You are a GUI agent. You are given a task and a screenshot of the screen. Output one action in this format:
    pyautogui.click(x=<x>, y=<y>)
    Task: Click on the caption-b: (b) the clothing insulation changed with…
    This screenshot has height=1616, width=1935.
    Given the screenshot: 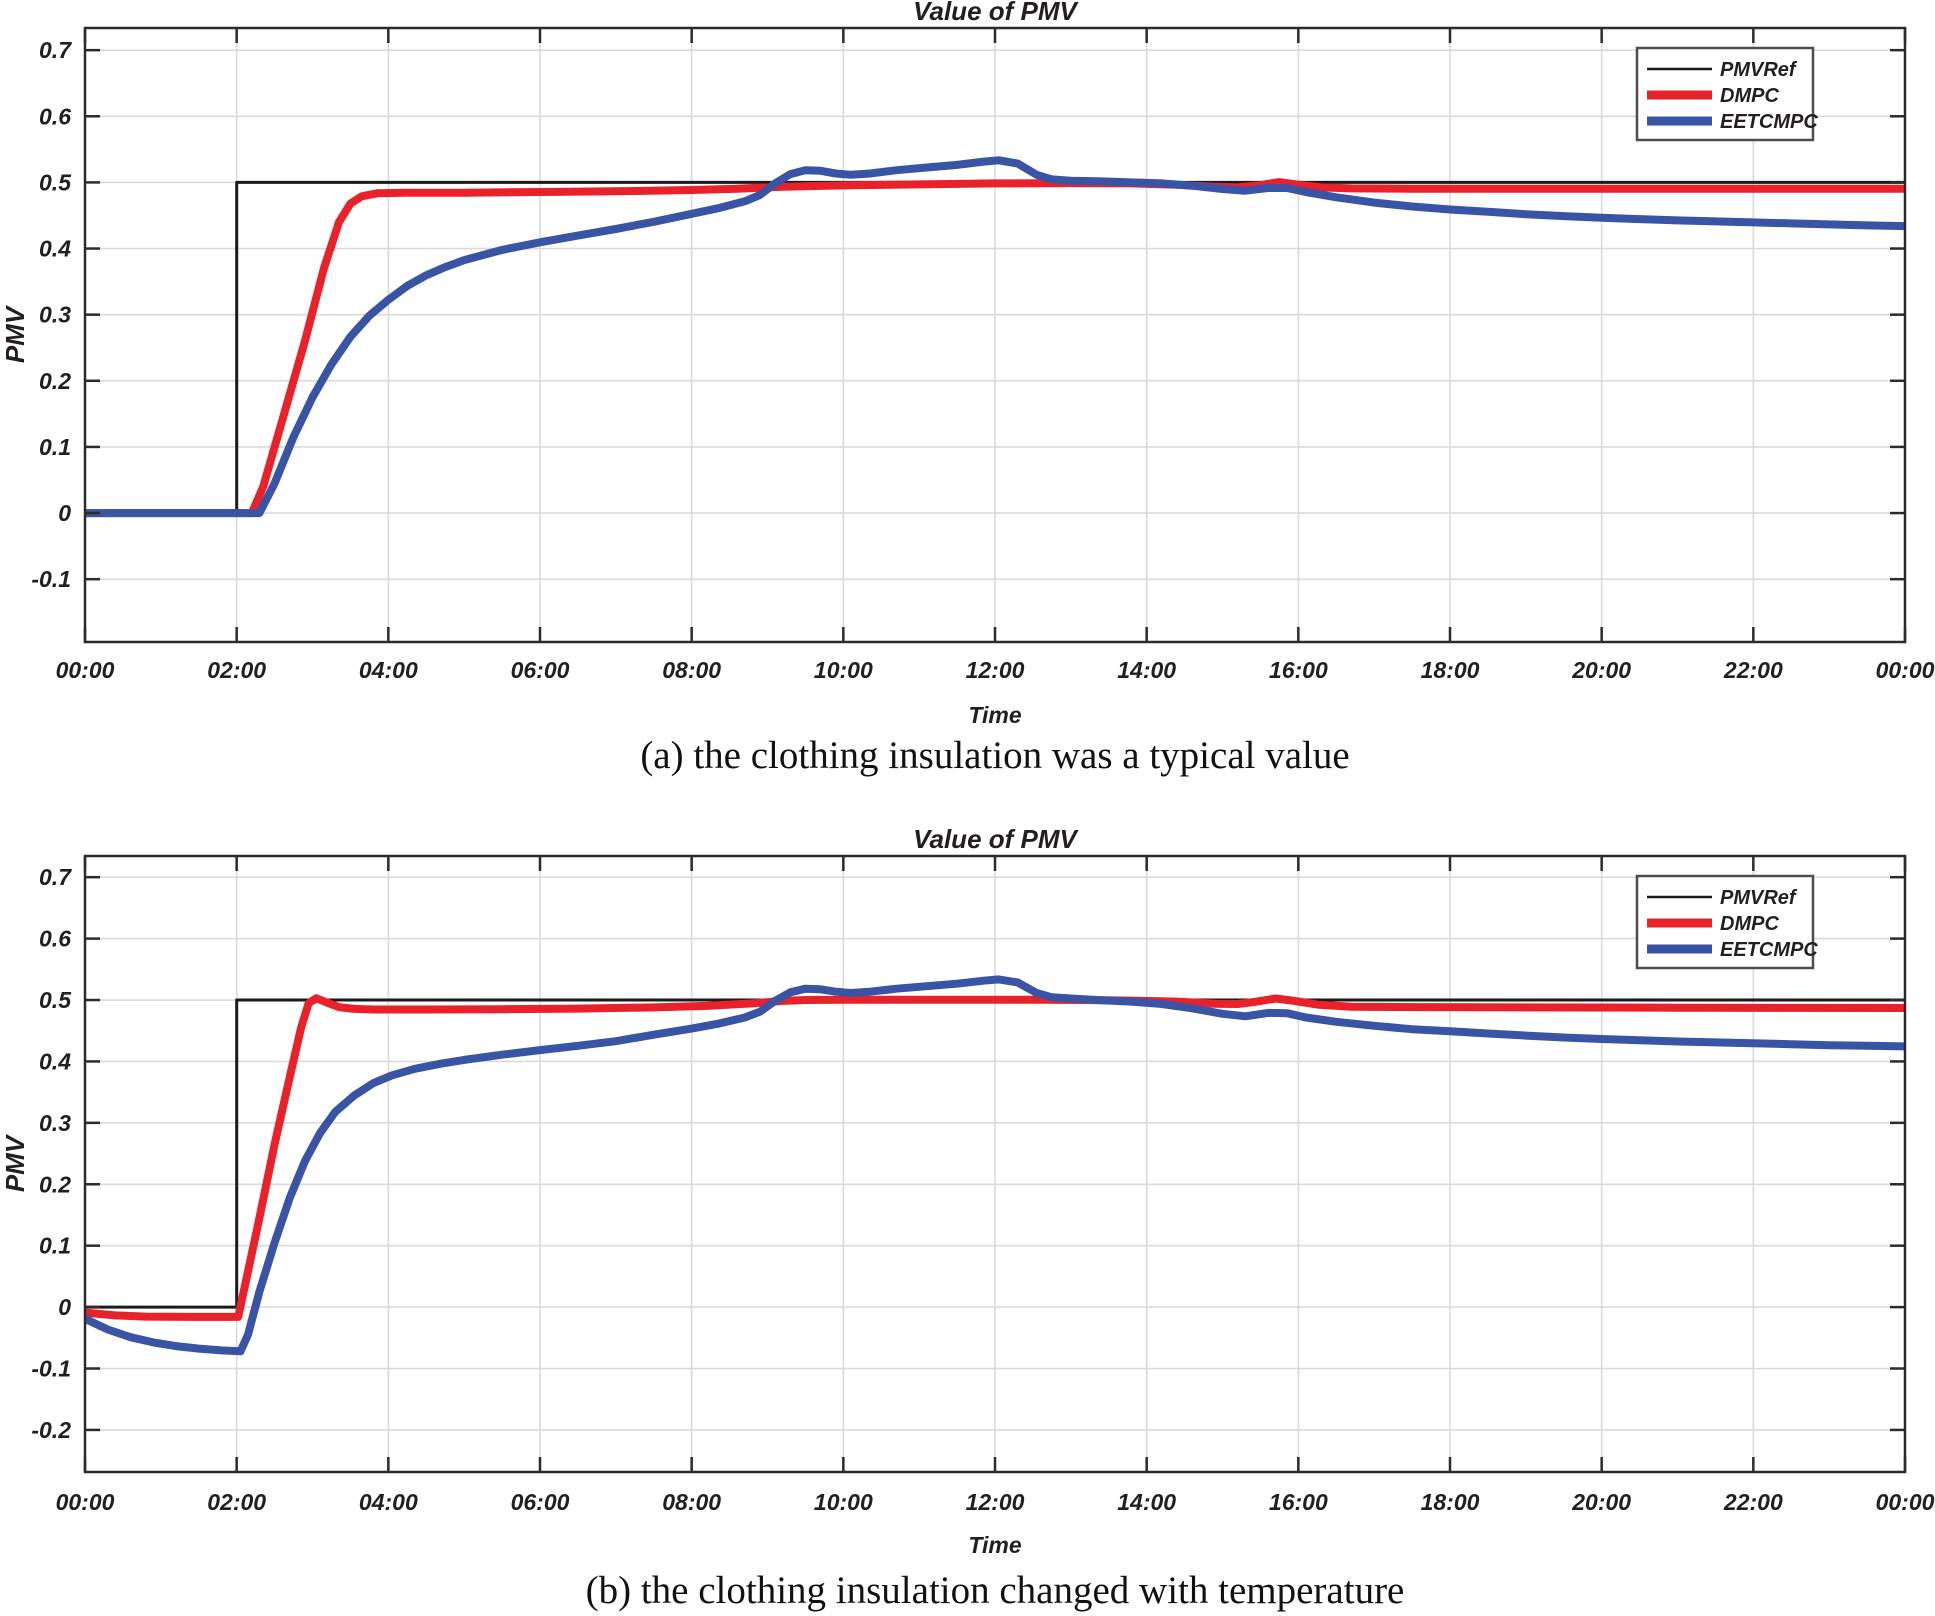 What is the action you would take?
    pyautogui.click(x=995, y=1590)
    